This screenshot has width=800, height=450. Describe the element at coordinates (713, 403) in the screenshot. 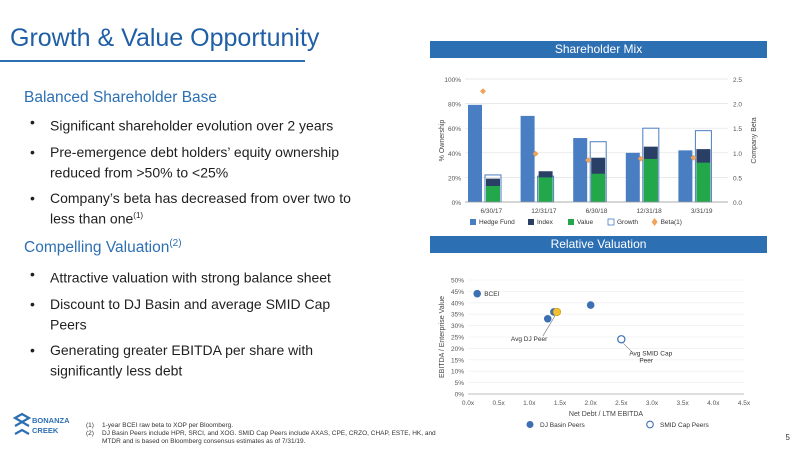

I see `x-tick-label: 4.0x` at that location.